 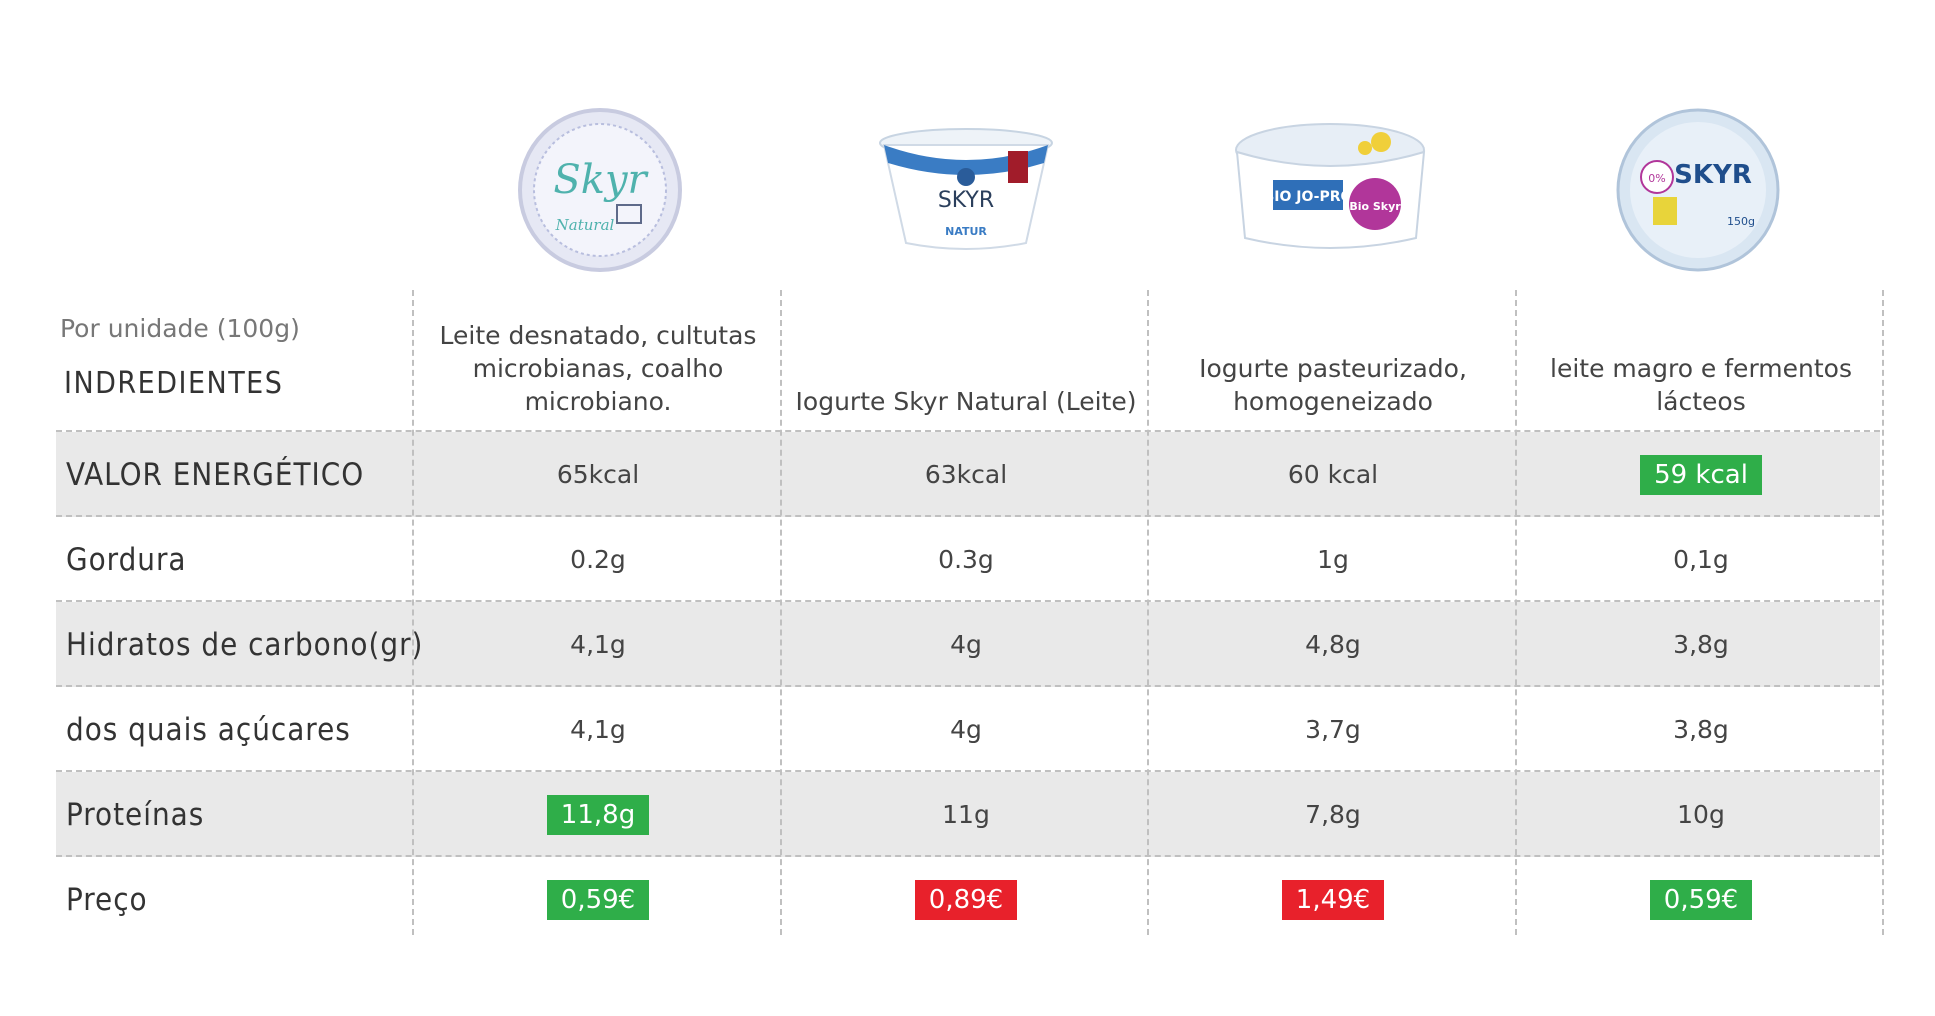 What do you see at coordinates (966, 231) in the screenshot?
I see `product-2-flavor: NATUR` at bounding box center [966, 231].